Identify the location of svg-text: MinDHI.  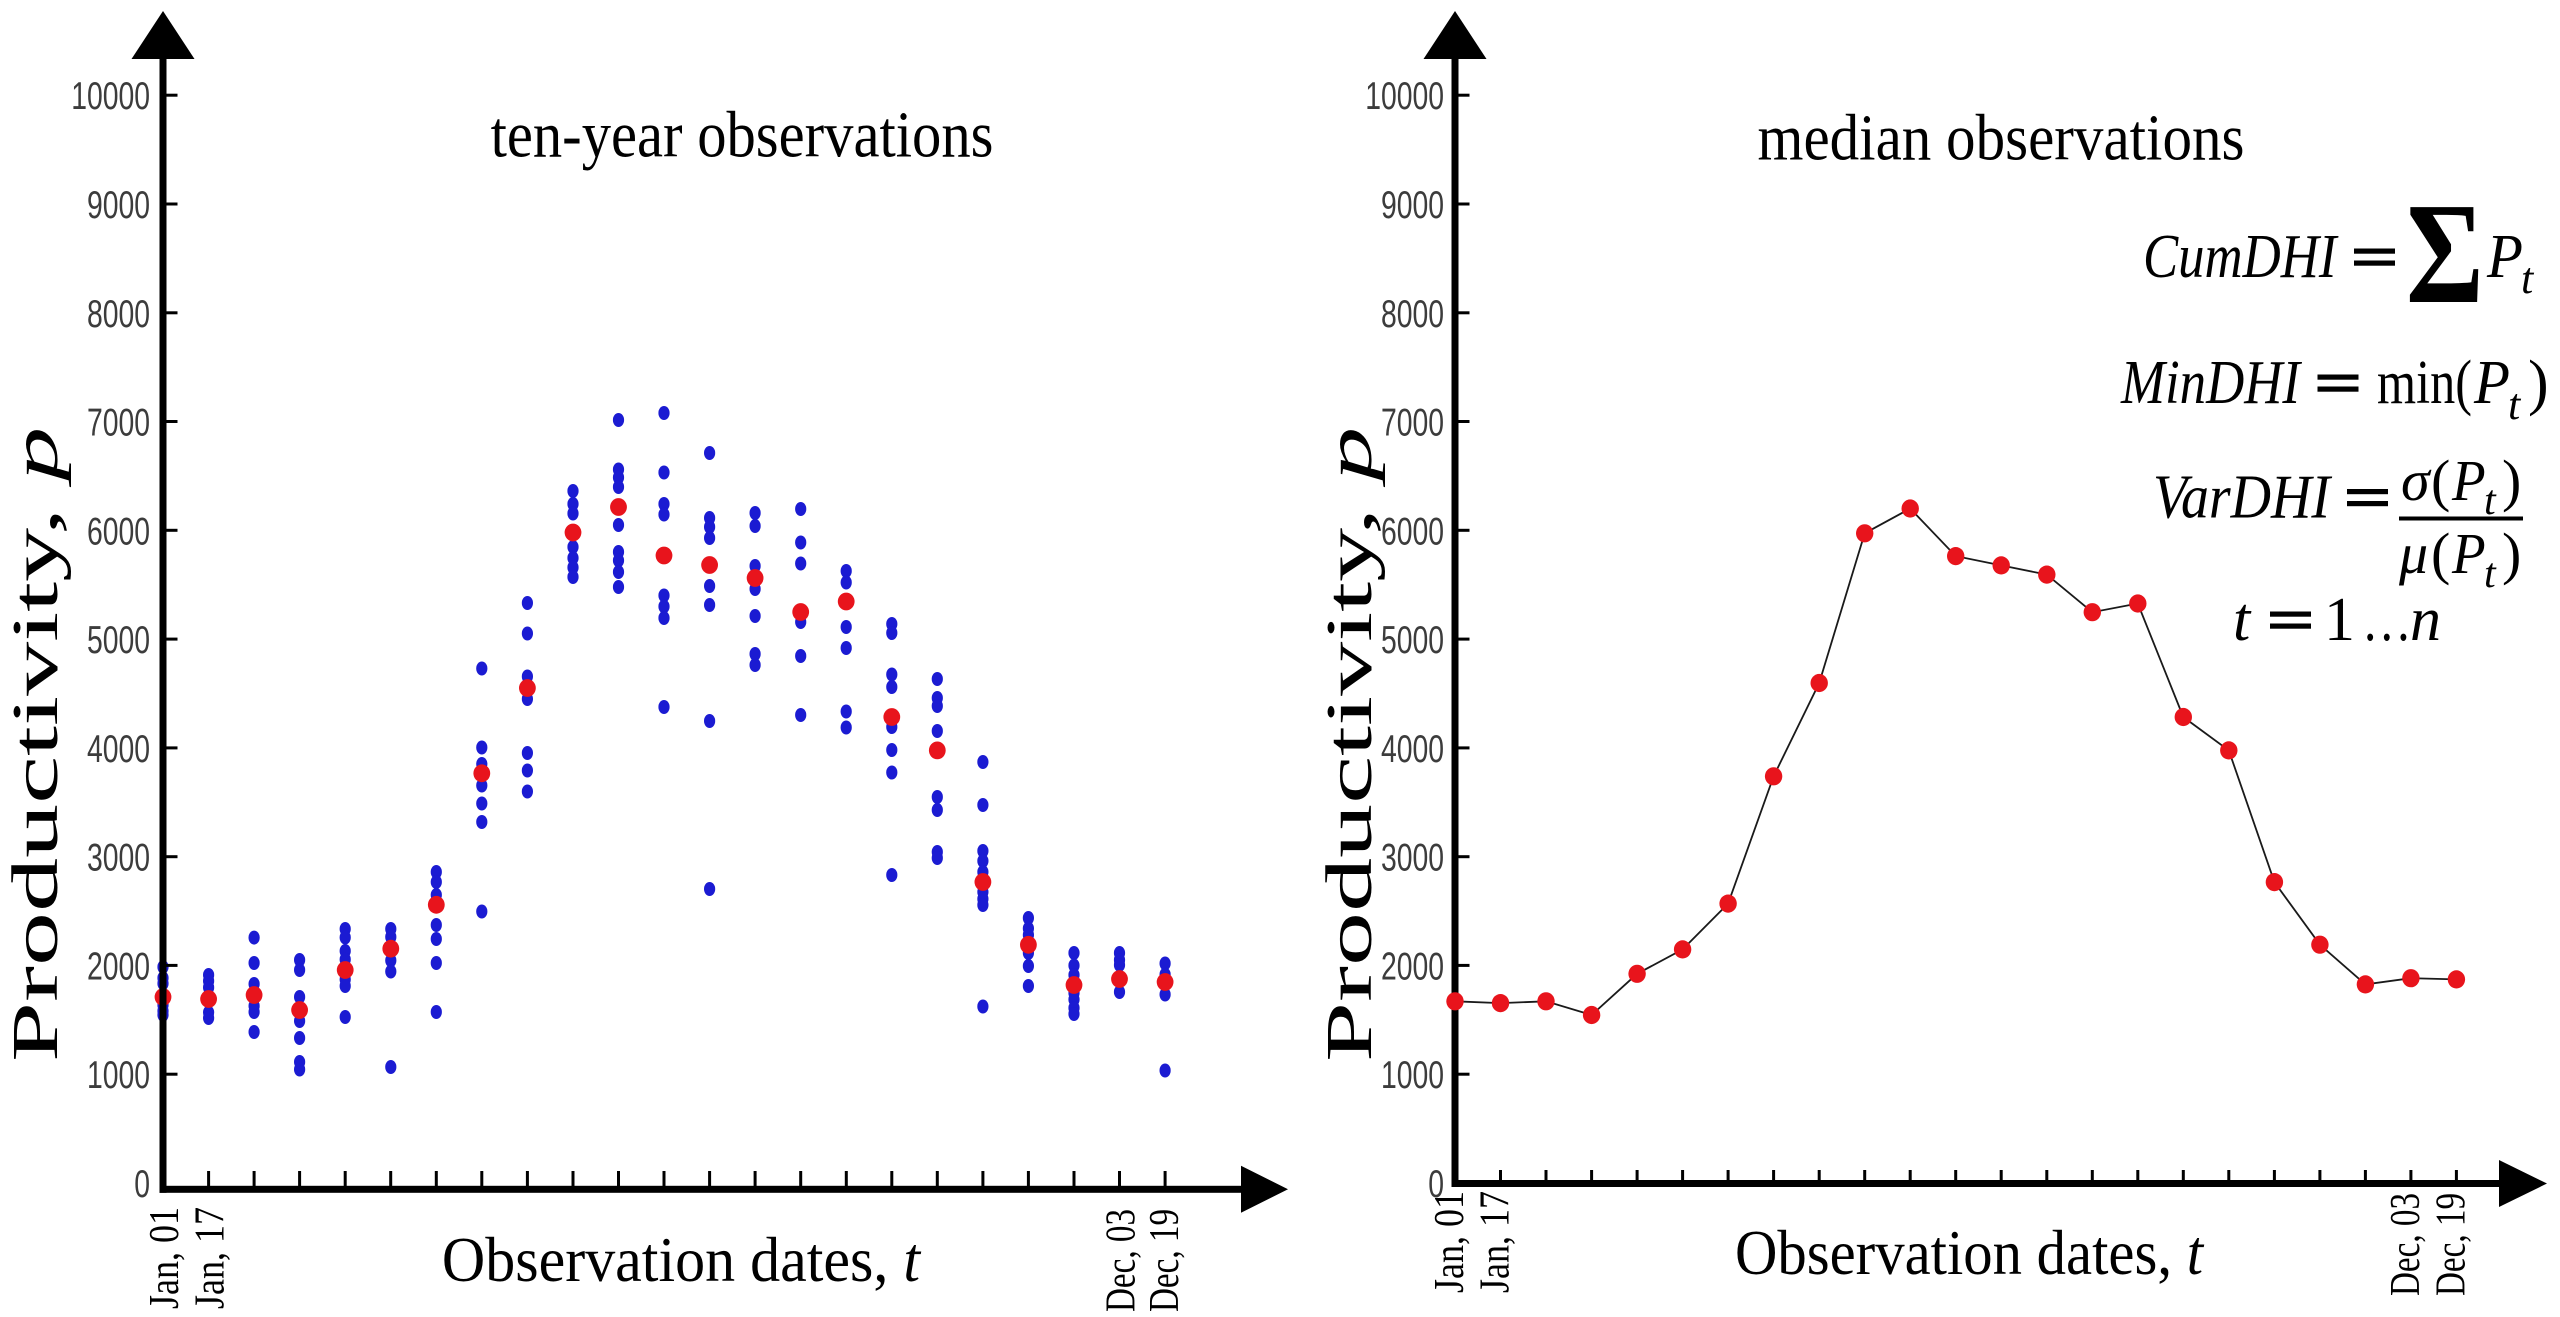
(2211, 383).